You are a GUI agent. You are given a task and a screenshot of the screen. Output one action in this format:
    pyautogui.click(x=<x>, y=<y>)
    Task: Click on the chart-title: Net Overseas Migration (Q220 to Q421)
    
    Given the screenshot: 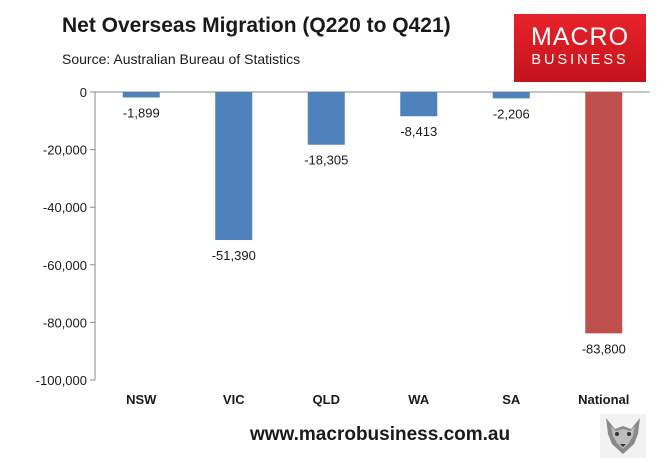 What is the action you would take?
    pyautogui.click(x=256, y=25)
    